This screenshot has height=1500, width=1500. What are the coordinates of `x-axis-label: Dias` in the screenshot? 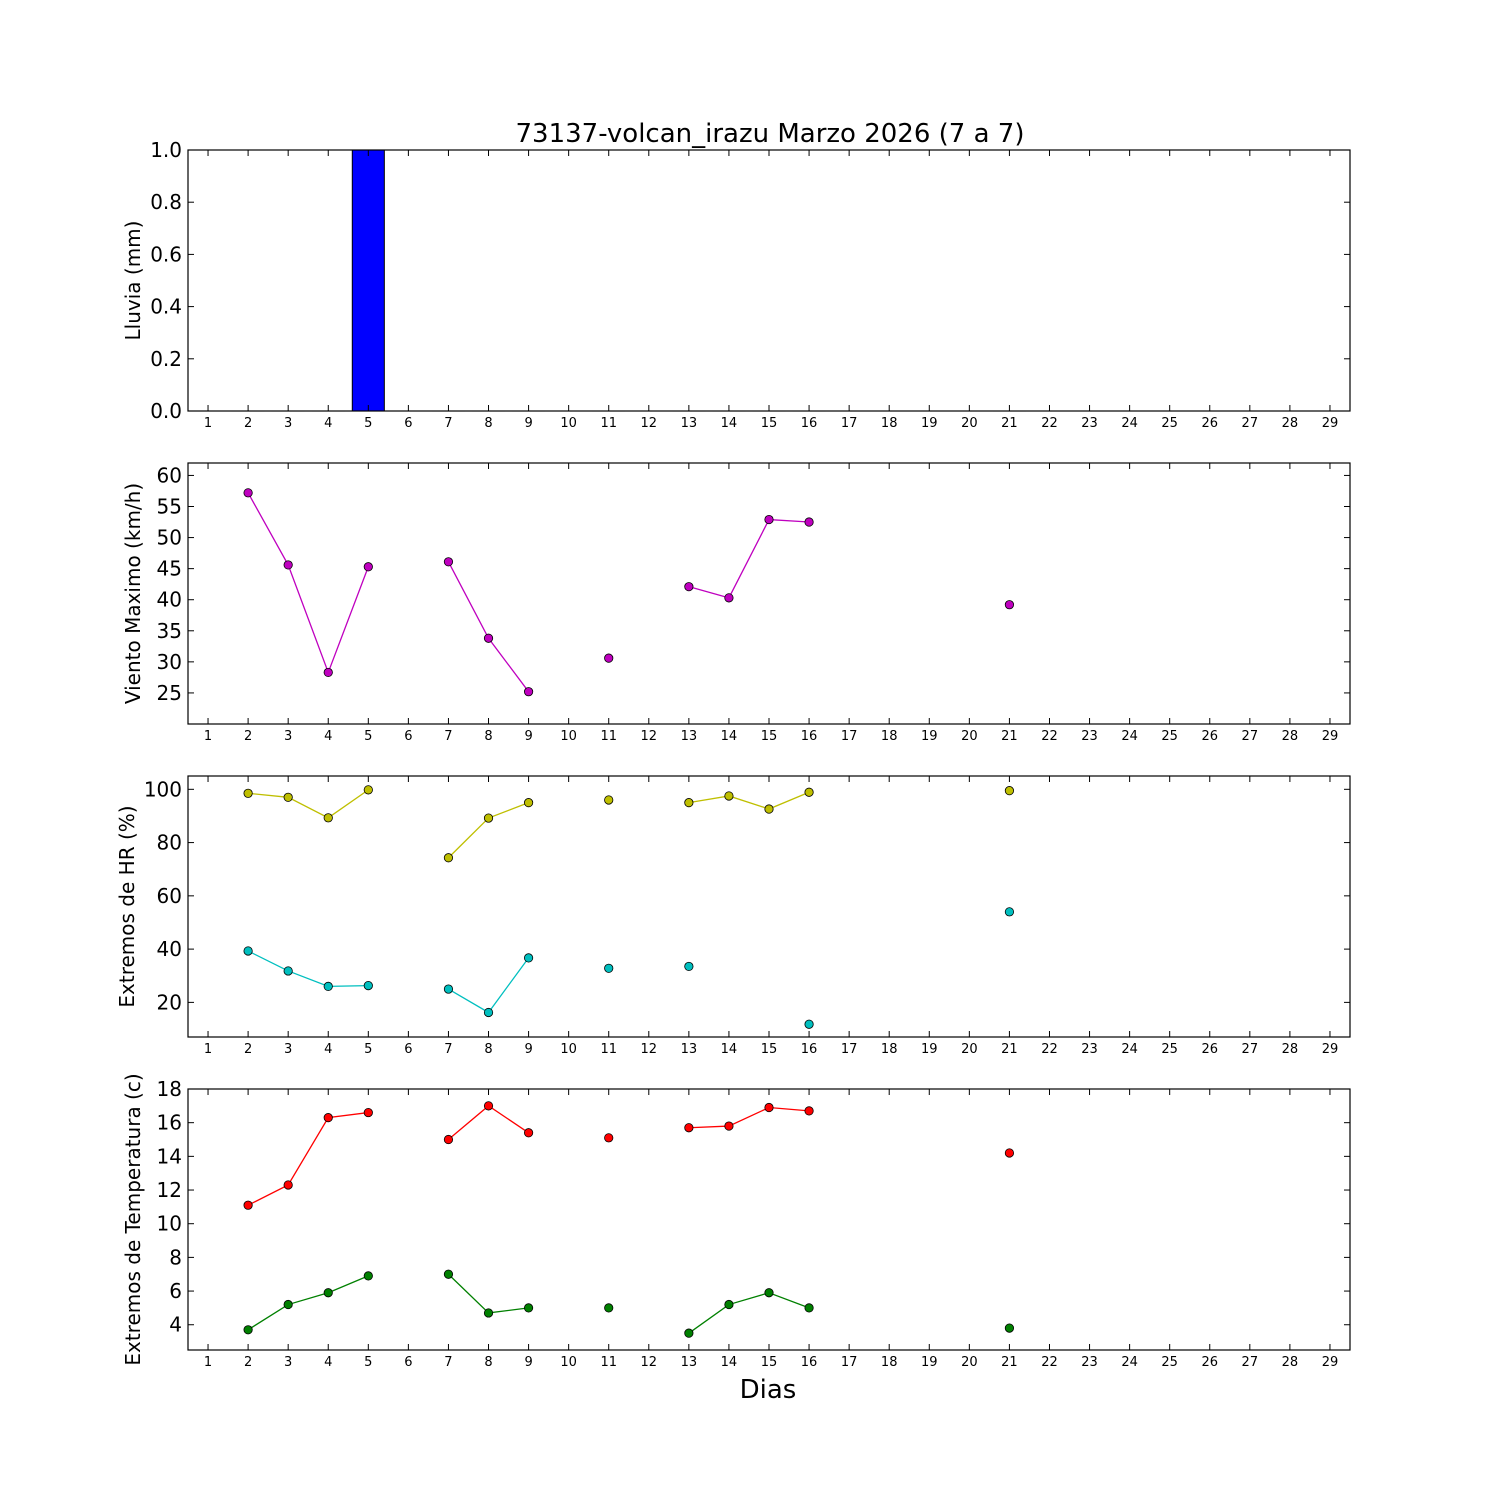 It's located at (768, 1390).